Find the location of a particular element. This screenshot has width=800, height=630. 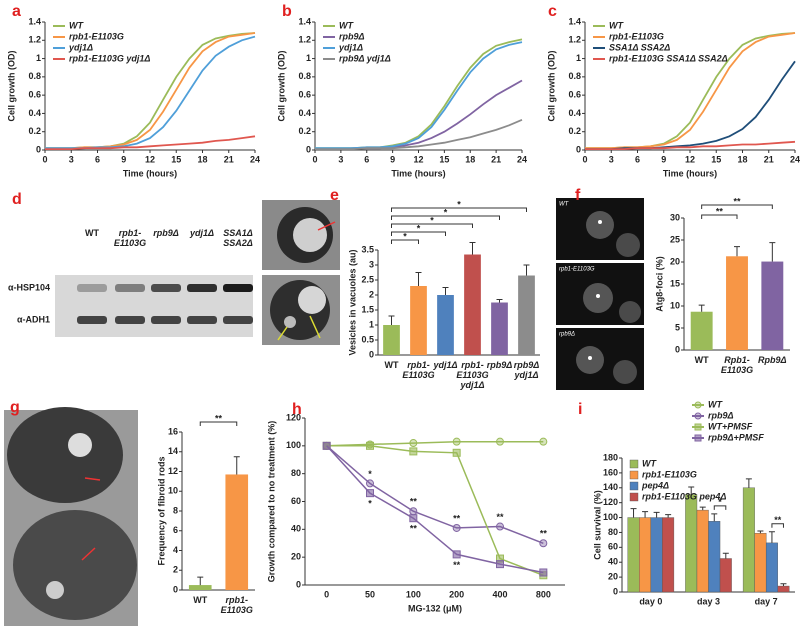

y-tick-label: 60 is located at coordinates (613, 547).